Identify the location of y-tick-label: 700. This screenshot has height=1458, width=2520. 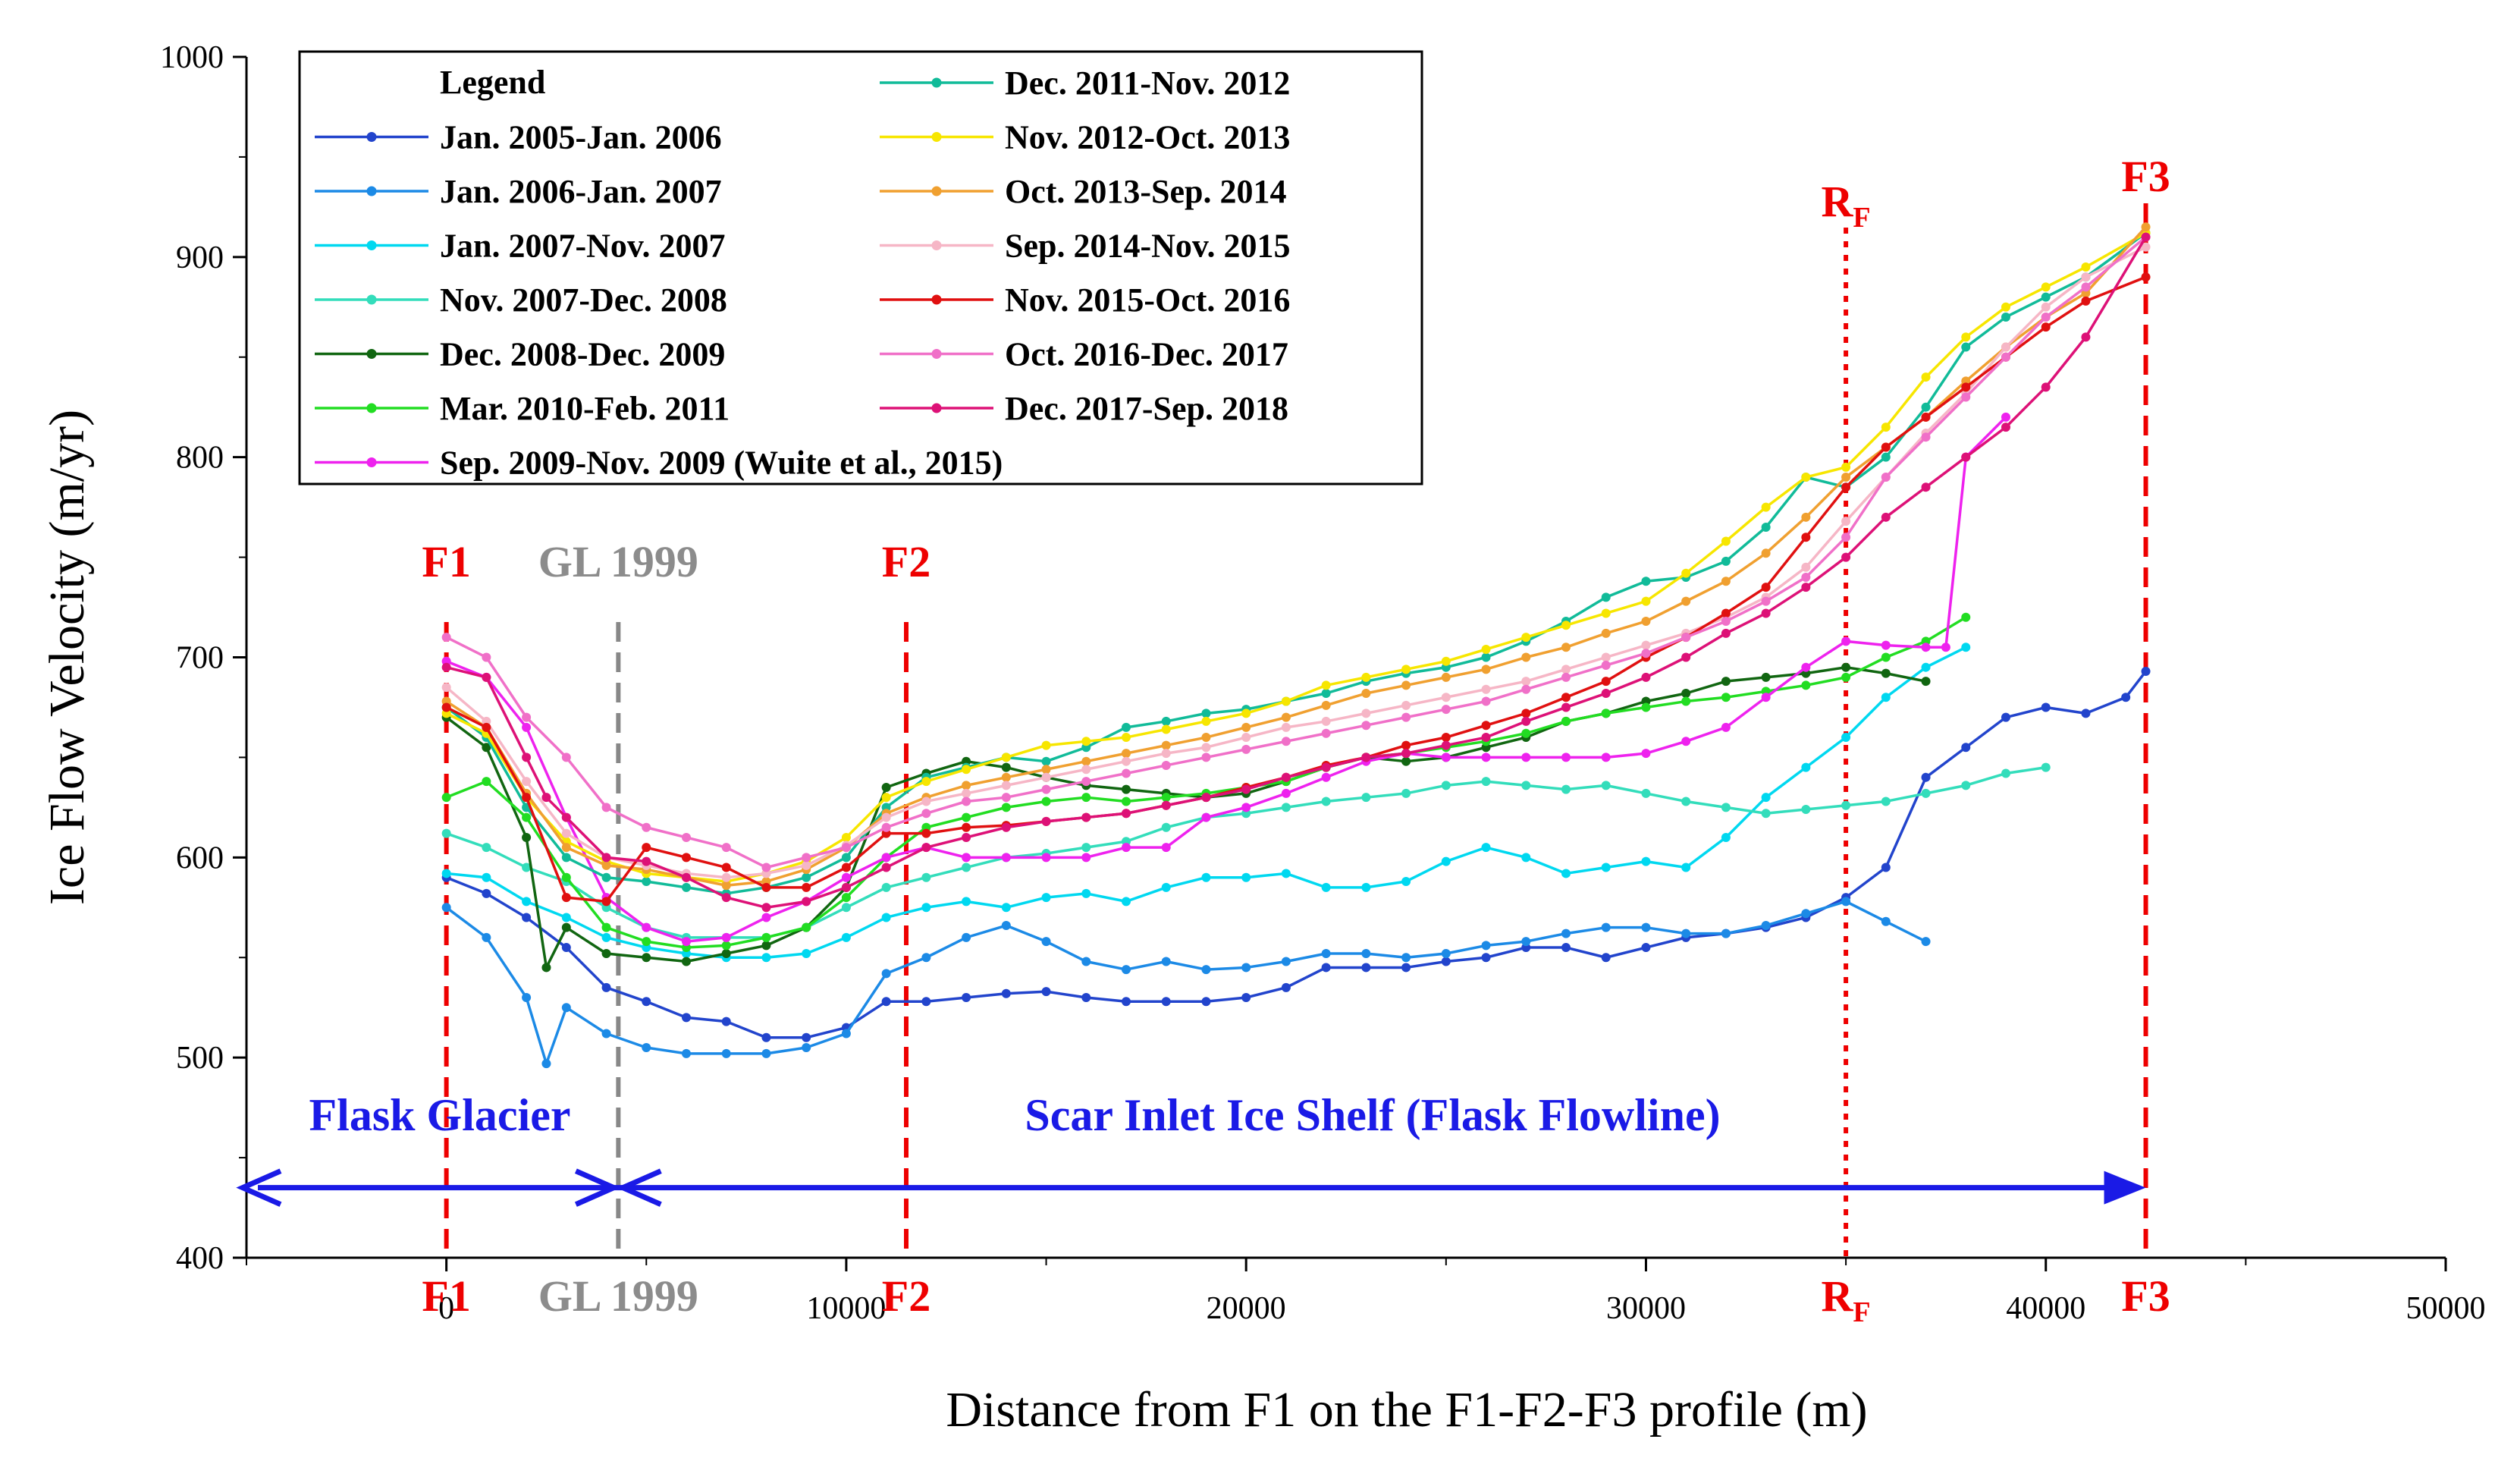
(200, 658).